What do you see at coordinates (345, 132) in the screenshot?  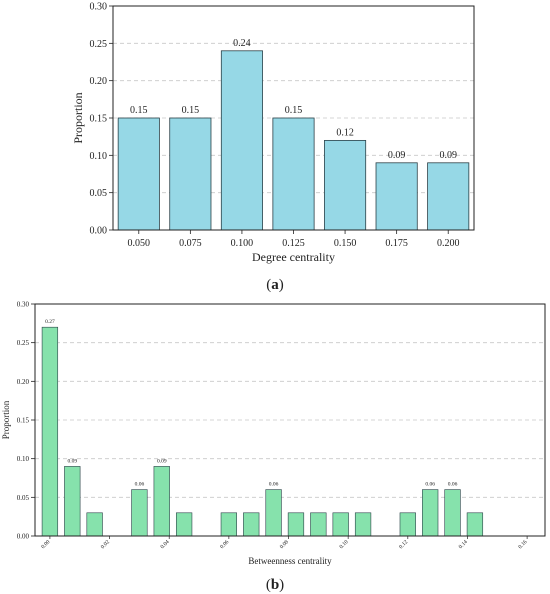 I see `data-label: 0.12` at bounding box center [345, 132].